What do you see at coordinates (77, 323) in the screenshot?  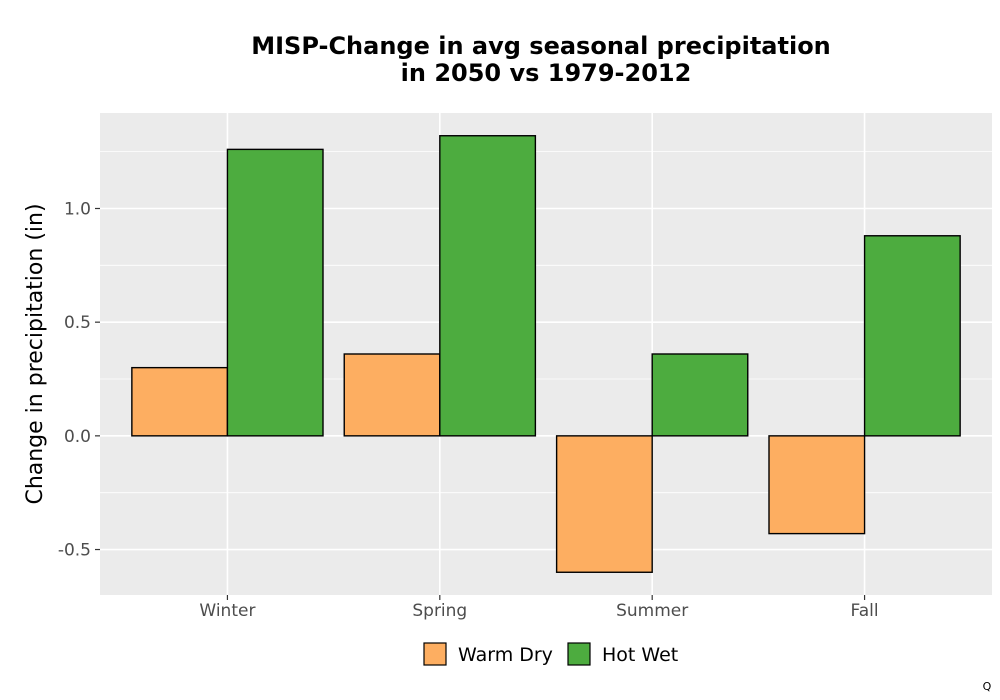 I see `y-tick-label: 0.5` at bounding box center [77, 323].